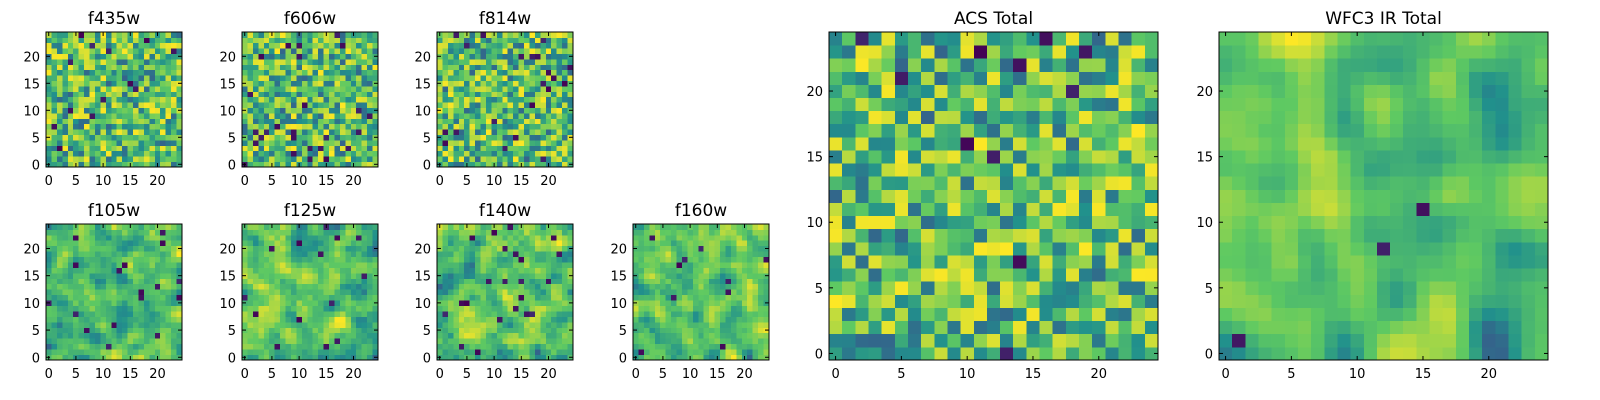 The height and width of the screenshot is (400, 1600). I want to click on x-tick-label: 20, so click(744, 374).